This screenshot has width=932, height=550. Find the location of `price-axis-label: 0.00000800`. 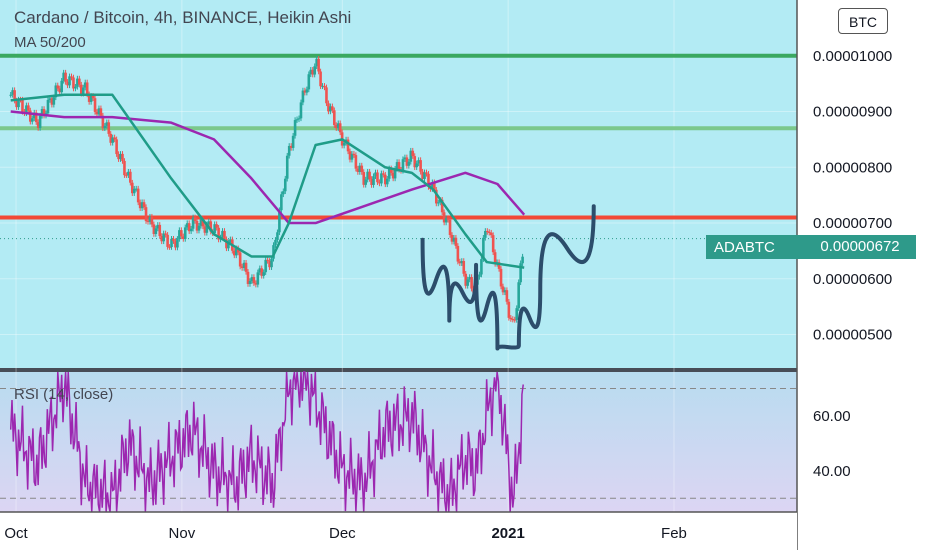

price-axis-label: 0.00000800 is located at coordinates (852, 167).